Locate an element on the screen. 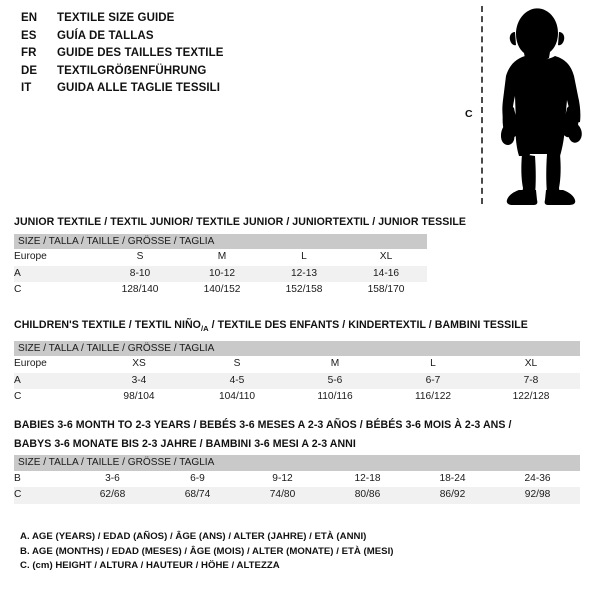 This screenshot has height=600, width=600. table-cell: 12-18 is located at coordinates (367, 478).